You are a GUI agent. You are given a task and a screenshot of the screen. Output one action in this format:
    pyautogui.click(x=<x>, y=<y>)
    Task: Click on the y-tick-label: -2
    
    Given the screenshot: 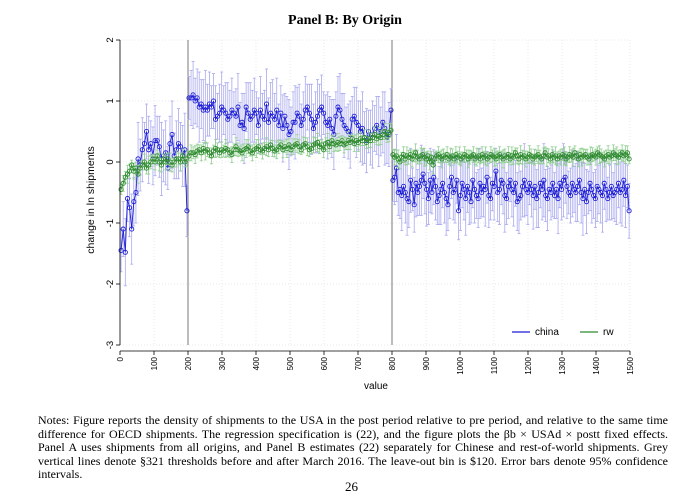 What is the action you would take?
    pyautogui.click(x=110, y=284)
    